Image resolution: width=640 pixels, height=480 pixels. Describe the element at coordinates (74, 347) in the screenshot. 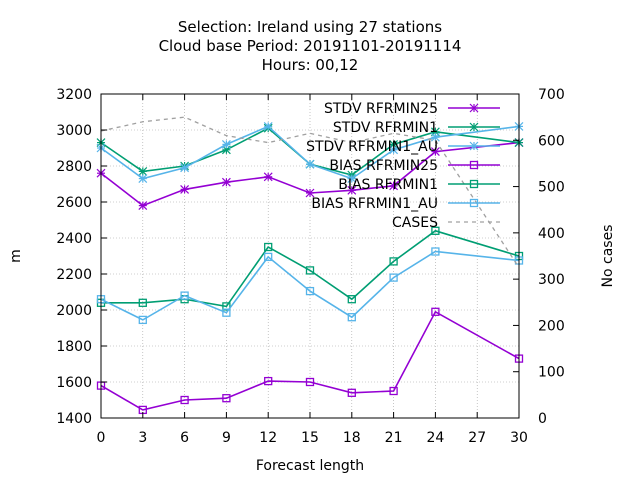

I see `y-tick-label: 1800` at that location.